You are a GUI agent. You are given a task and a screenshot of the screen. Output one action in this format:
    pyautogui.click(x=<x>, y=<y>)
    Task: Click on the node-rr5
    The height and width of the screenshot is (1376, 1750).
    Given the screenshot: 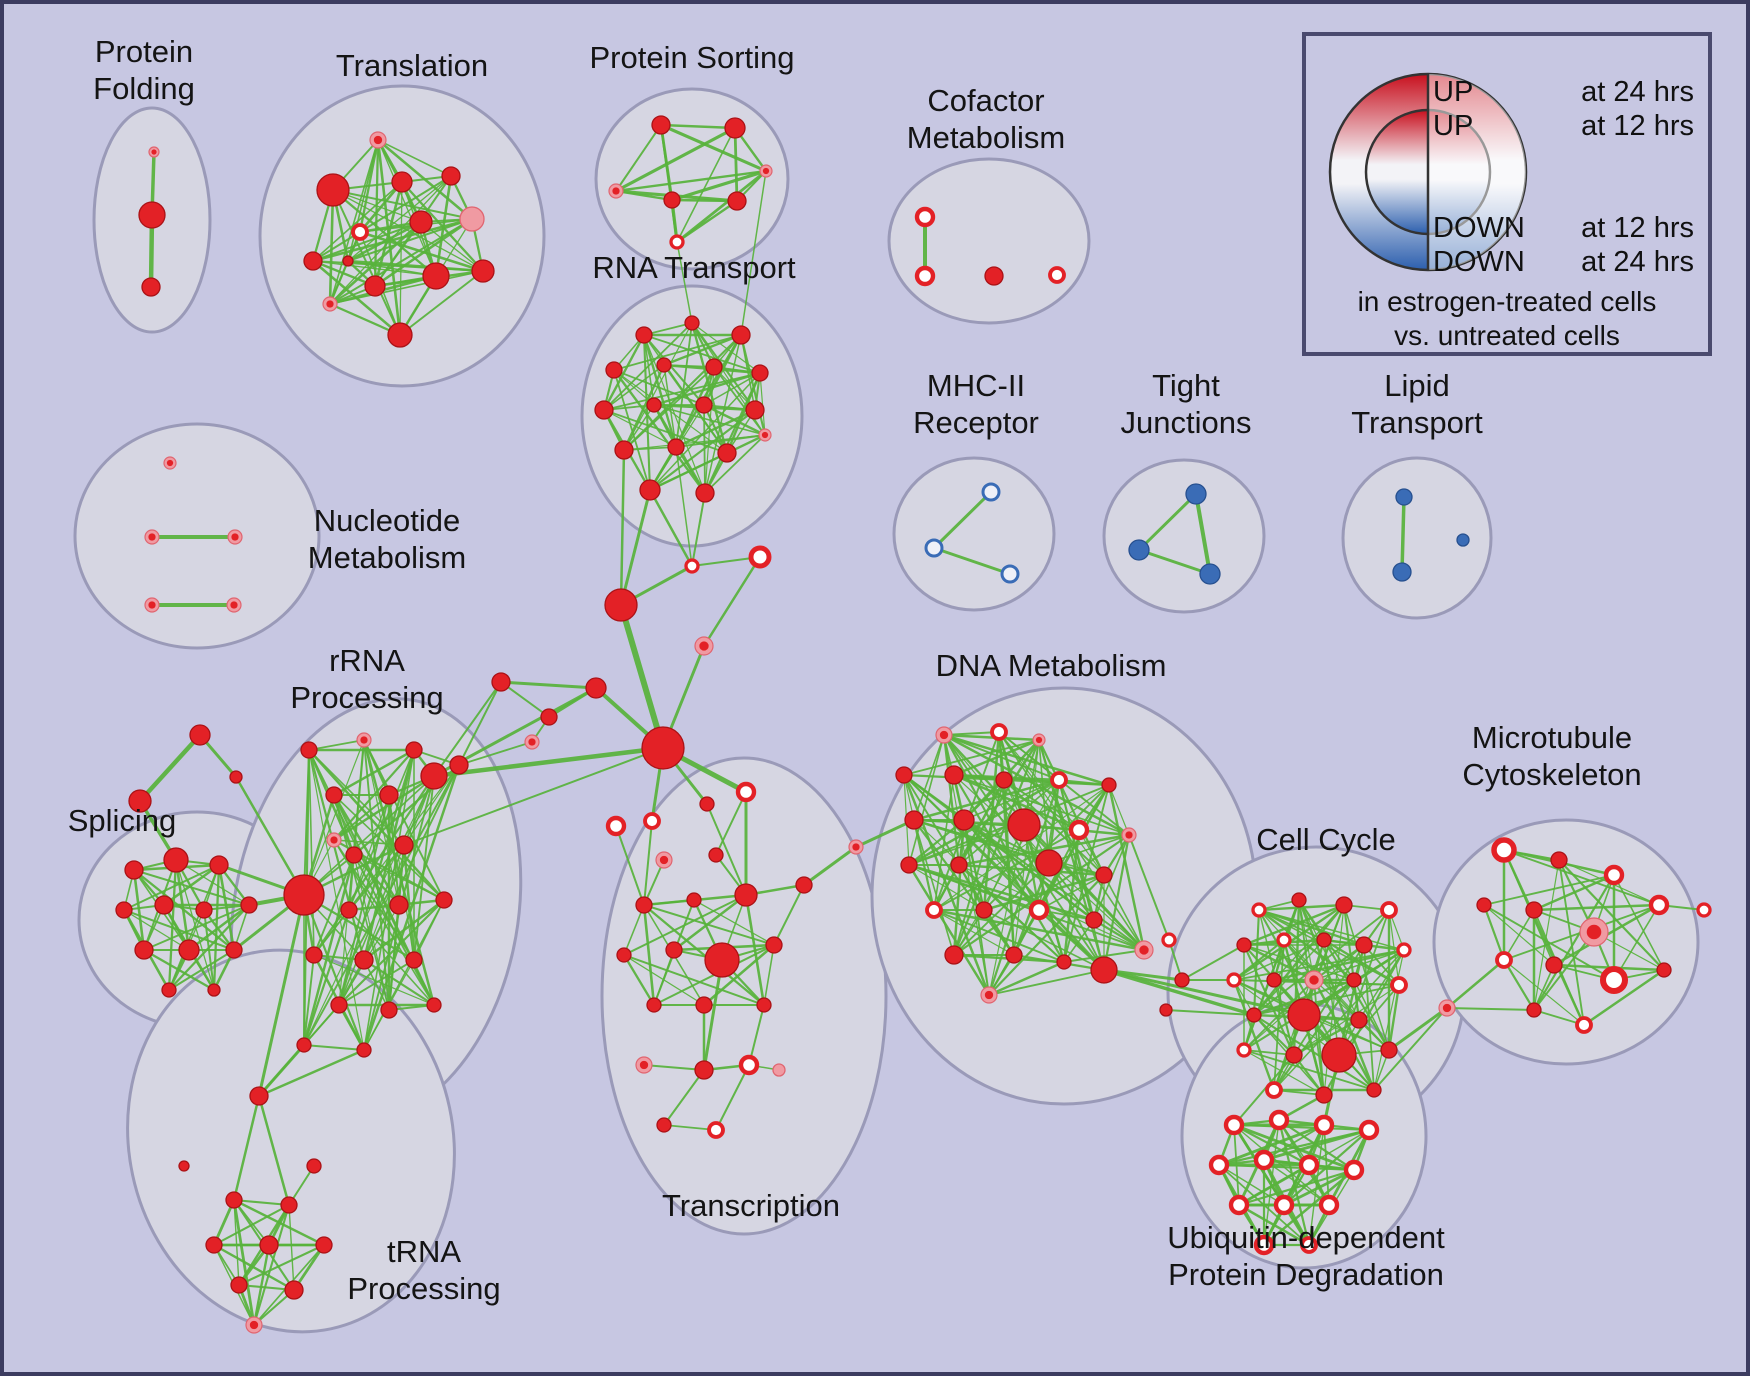 What is the action you would take?
    pyautogui.click(x=334, y=795)
    